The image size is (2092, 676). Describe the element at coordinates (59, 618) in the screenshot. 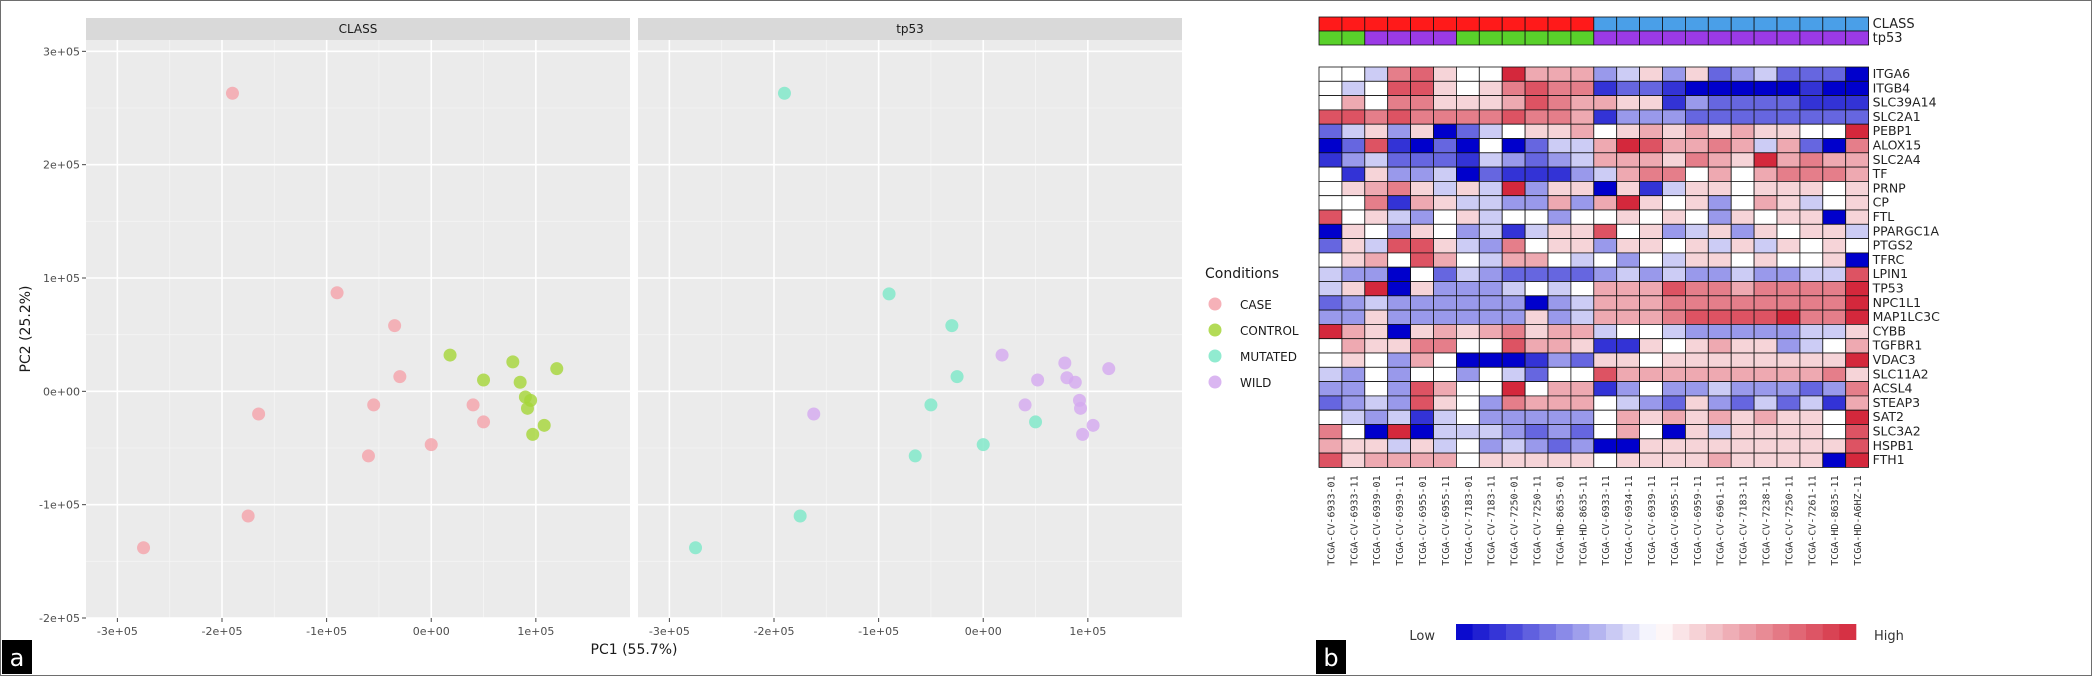

I see `y-tick-label: -2e+05` at that location.